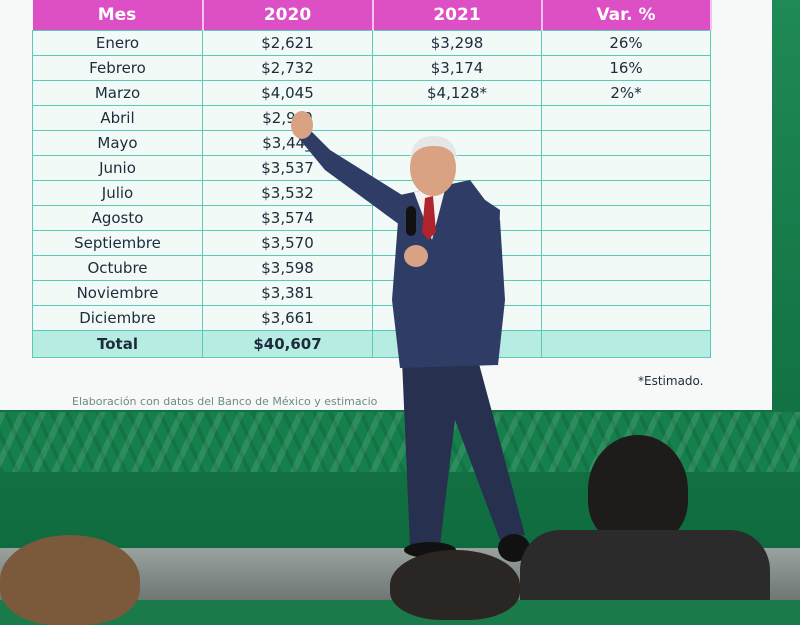 The width and height of the screenshot is (800, 625). Describe the element at coordinates (464, 230) in the screenshot. I see `right-arm` at that location.